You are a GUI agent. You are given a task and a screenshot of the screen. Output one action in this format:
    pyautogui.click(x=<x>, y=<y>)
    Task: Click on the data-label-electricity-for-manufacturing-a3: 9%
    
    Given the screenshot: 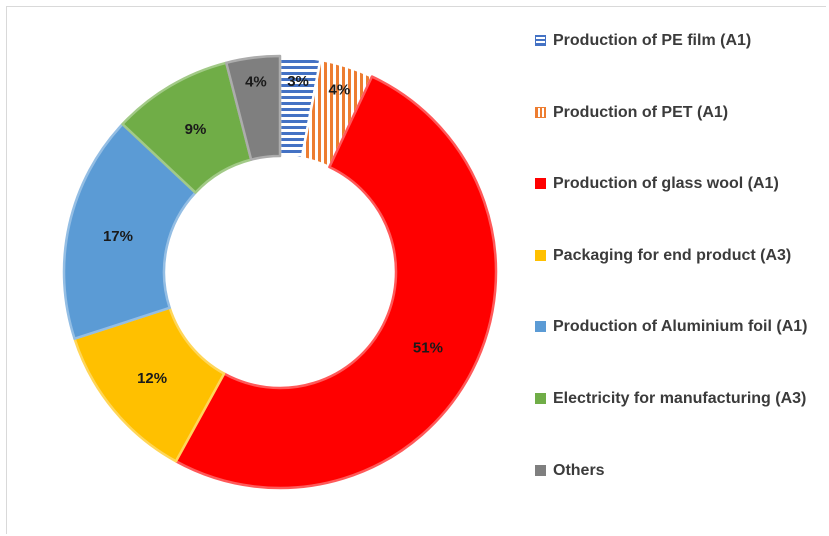 What is the action you would take?
    pyautogui.click(x=196, y=129)
    